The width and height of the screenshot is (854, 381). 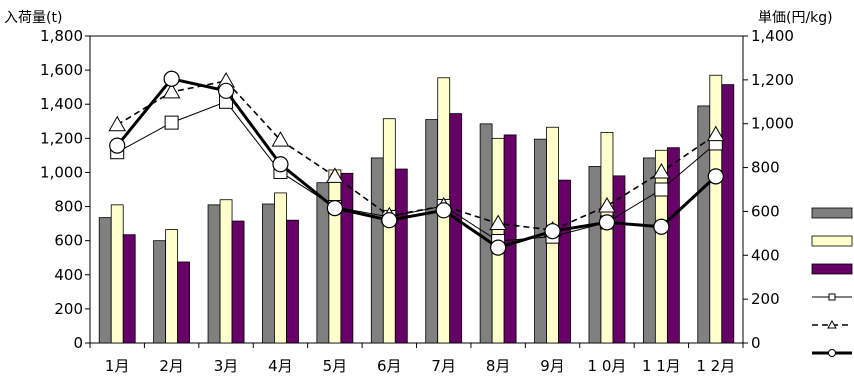 I want to click on right-tick-label: 1,000, so click(x=772, y=124).